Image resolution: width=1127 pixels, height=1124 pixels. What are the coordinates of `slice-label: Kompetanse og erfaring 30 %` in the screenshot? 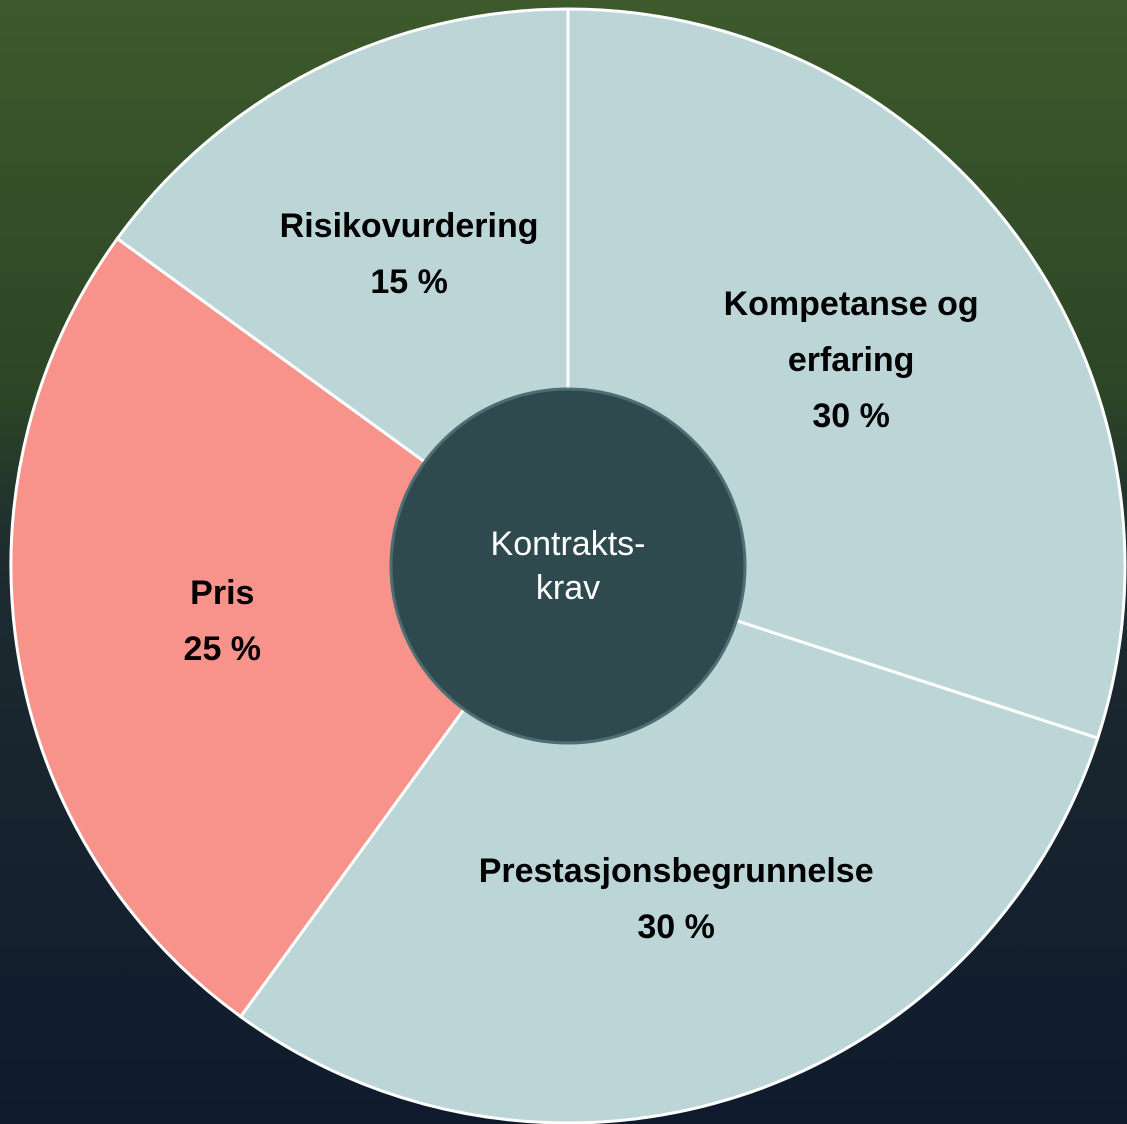 It's located at (851, 360).